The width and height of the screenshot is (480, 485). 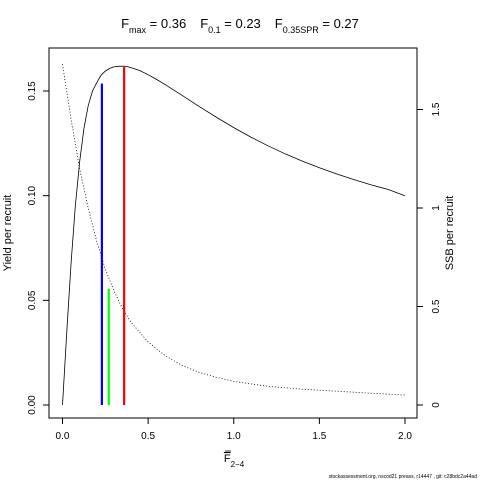 I want to click on title-part-value: = 0.36, so click(x=166, y=23).